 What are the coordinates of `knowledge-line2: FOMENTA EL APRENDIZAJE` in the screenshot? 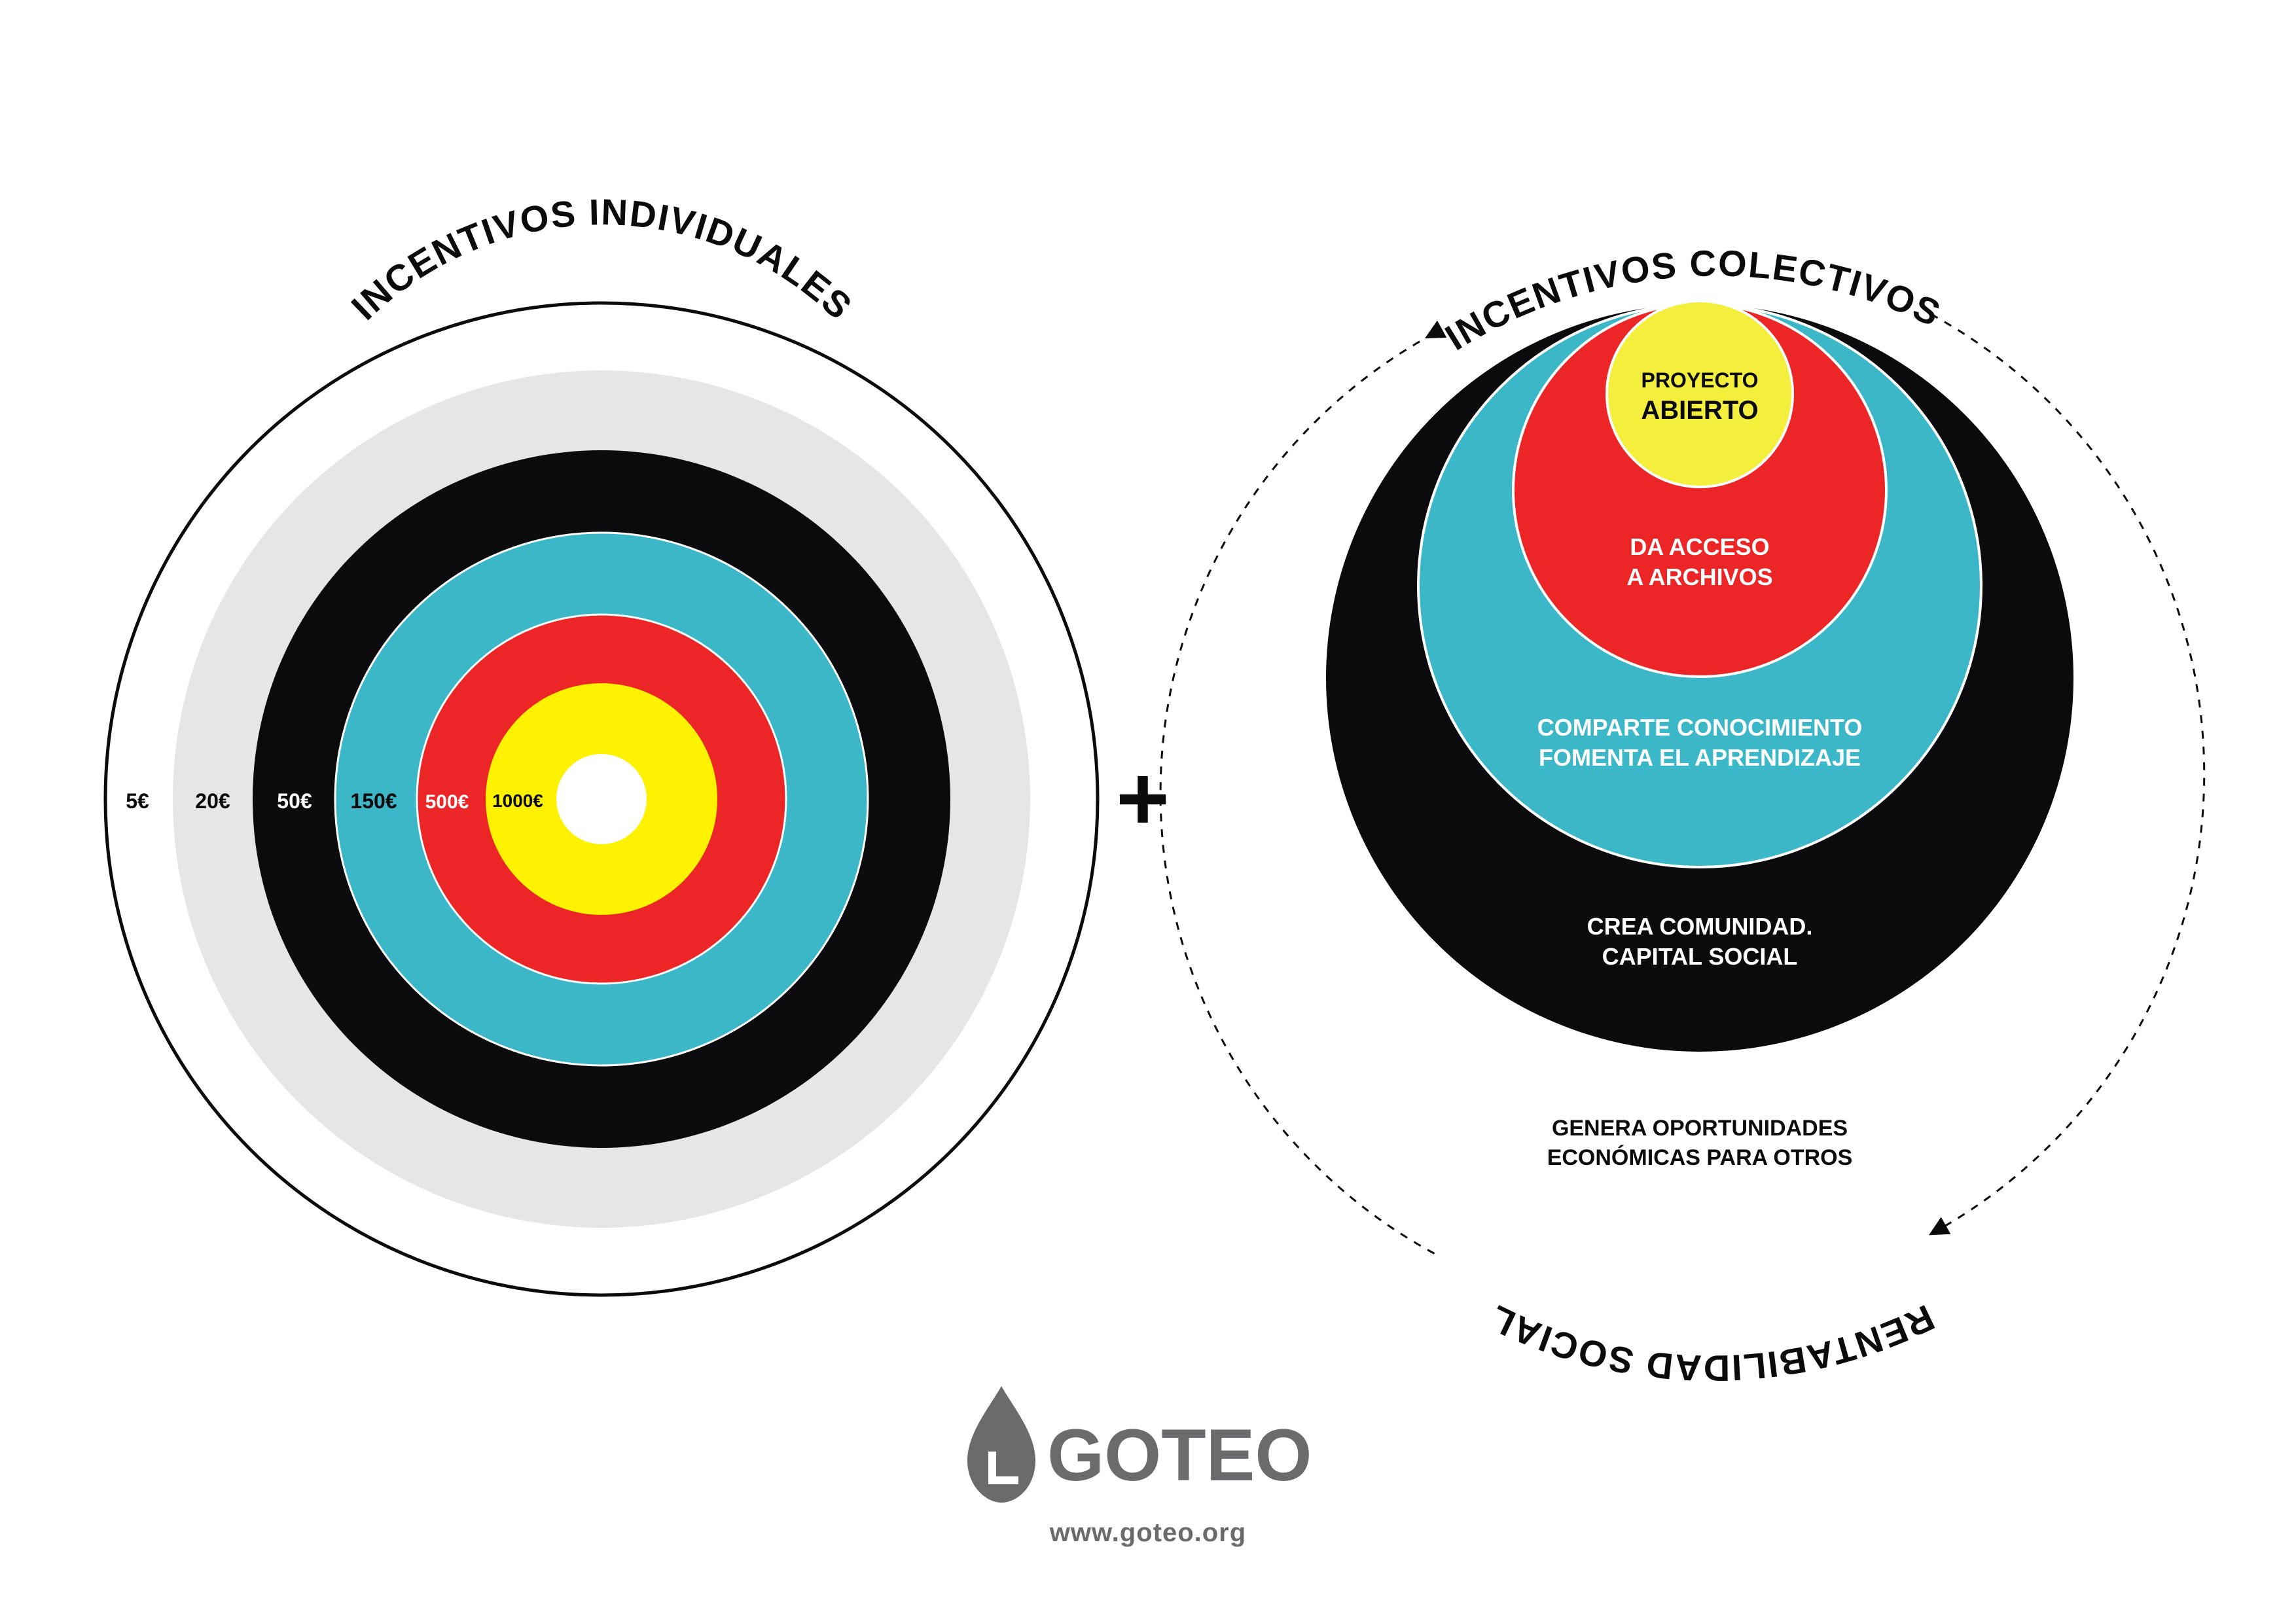 It's located at (1700, 757).